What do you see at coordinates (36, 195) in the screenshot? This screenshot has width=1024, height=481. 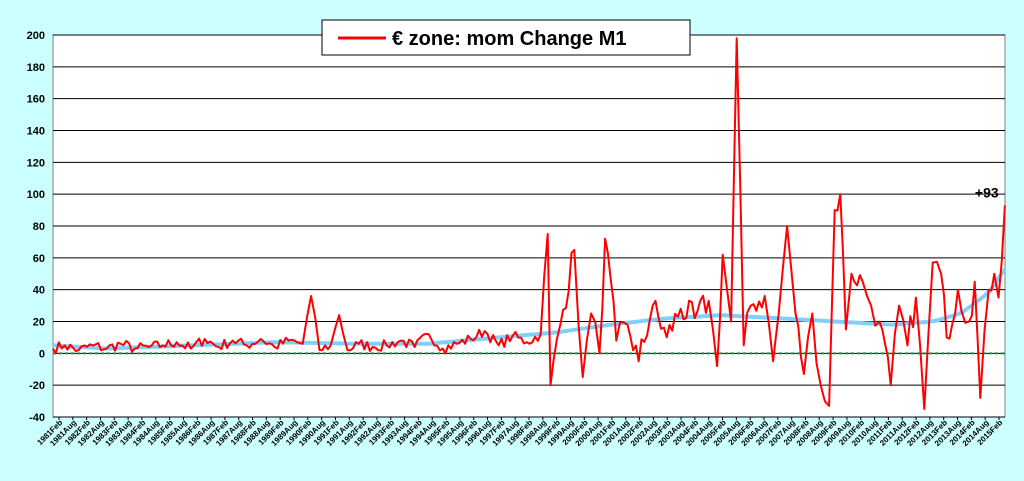 I see `y-tick-label: 100` at bounding box center [36, 195].